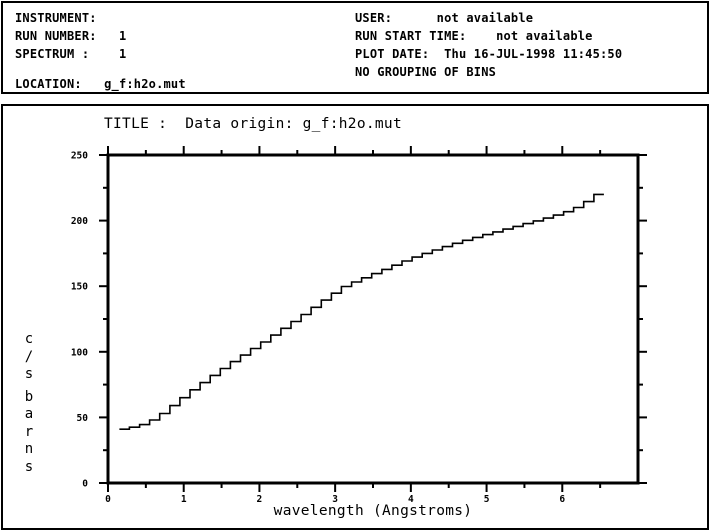 This screenshot has width=711, height=532. Describe the element at coordinates (29, 339) in the screenshot. I see `y-axis-label-char: c` at that location.